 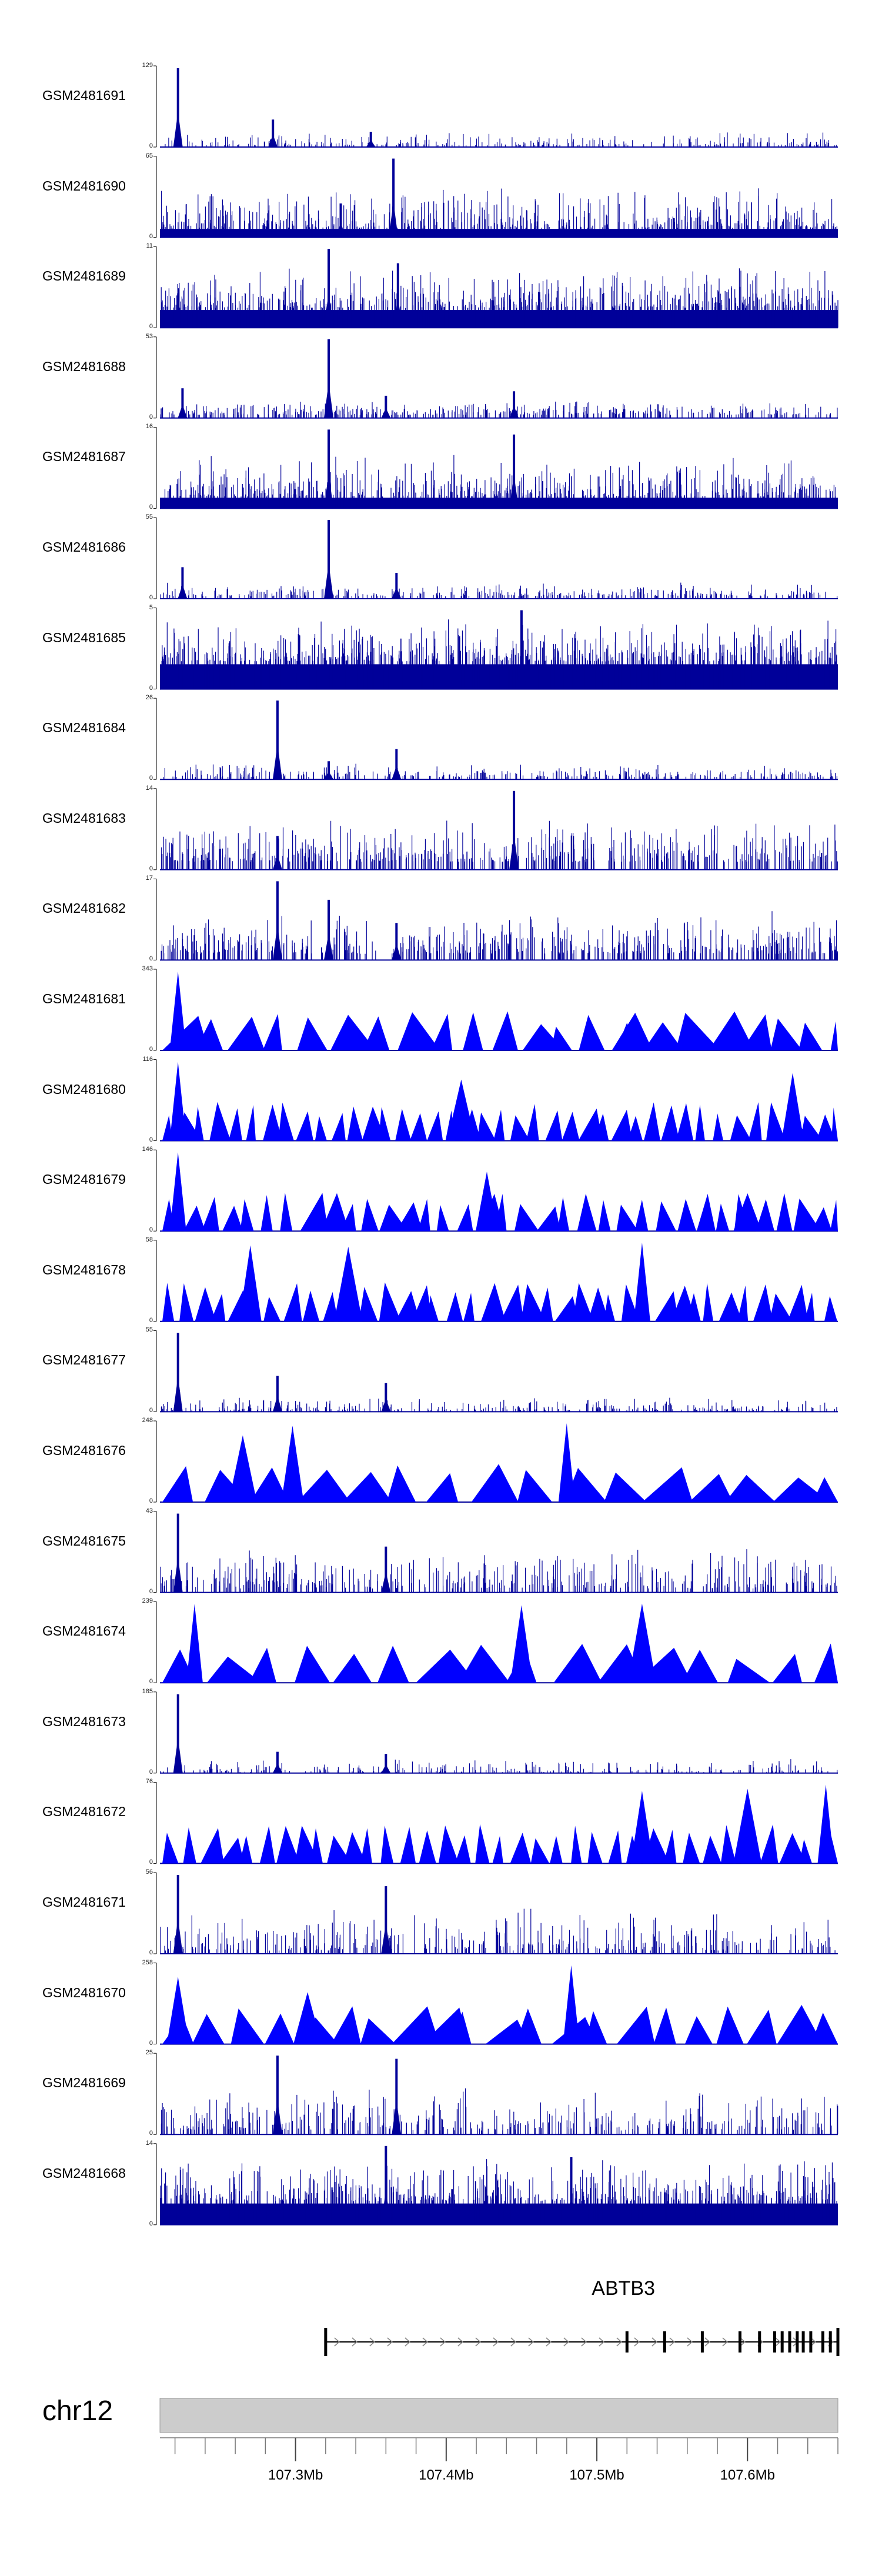 What do you see at coordinates (149, 1872) in the screenshot?
I see `track-ymax-label: 56` at bounding box center [149, 1872].